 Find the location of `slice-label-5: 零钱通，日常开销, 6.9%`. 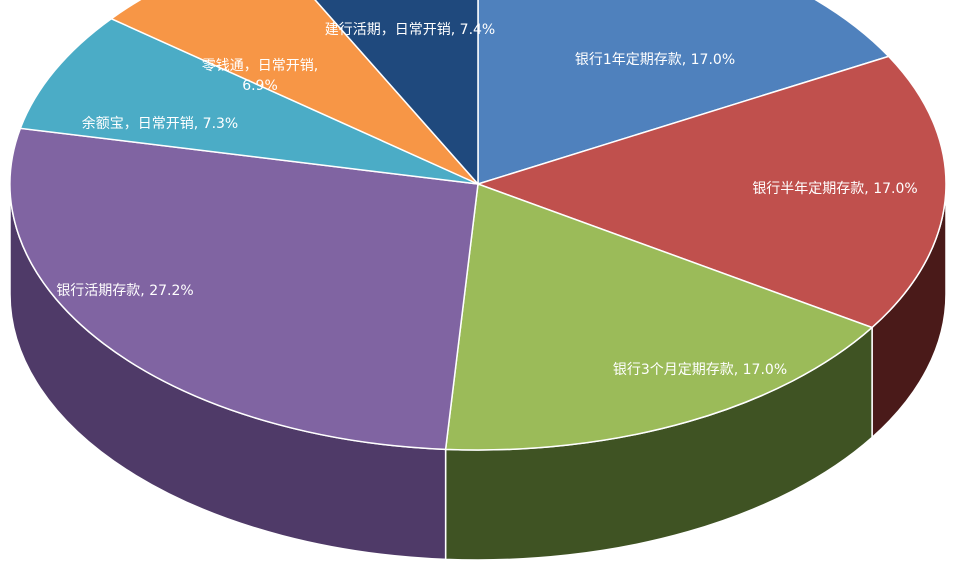

slice-label-5: 零钱通，日常开销, 6.9% is located at coordinates (260, 76).